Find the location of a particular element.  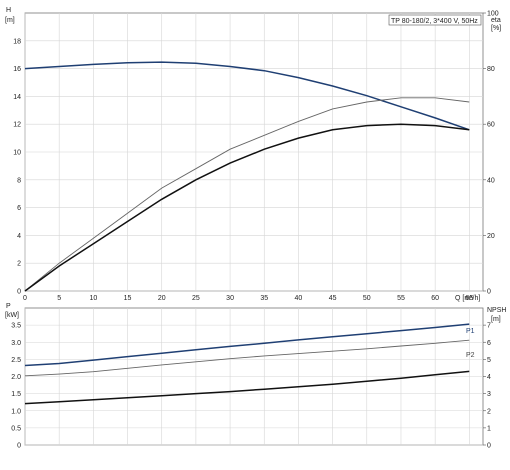

bottom-right-tick-label: 5 is located at coordinates (489, 360).